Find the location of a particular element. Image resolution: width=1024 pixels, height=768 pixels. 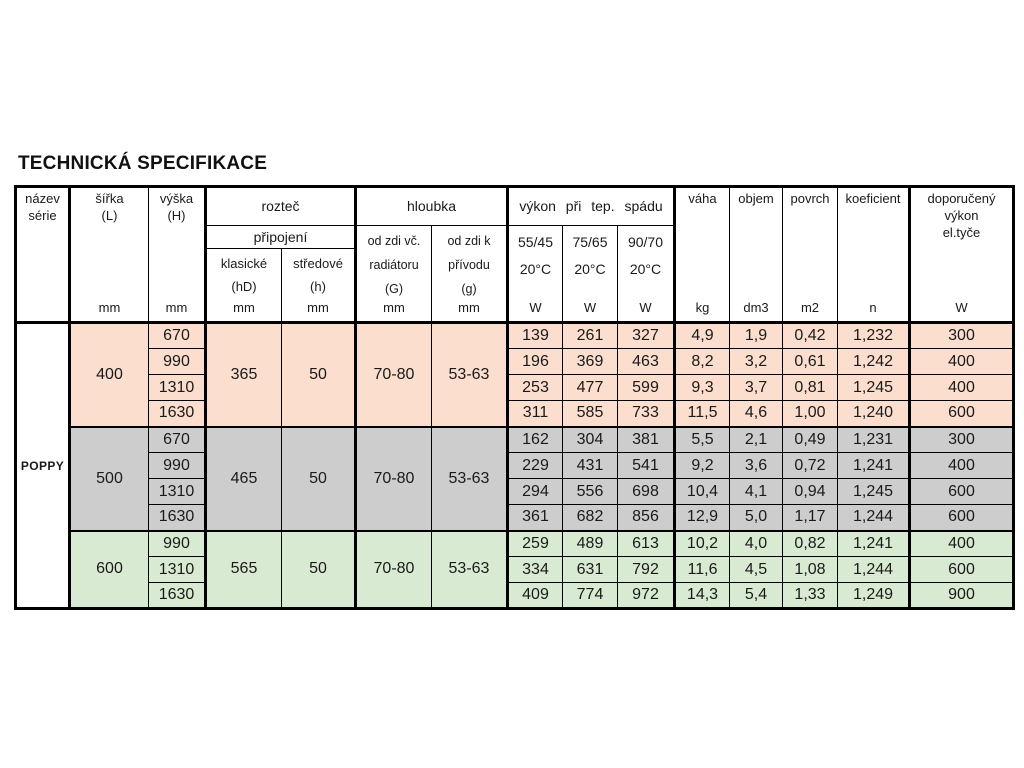

cell-vaha: 10,2 is located at coordinates (701, 543).